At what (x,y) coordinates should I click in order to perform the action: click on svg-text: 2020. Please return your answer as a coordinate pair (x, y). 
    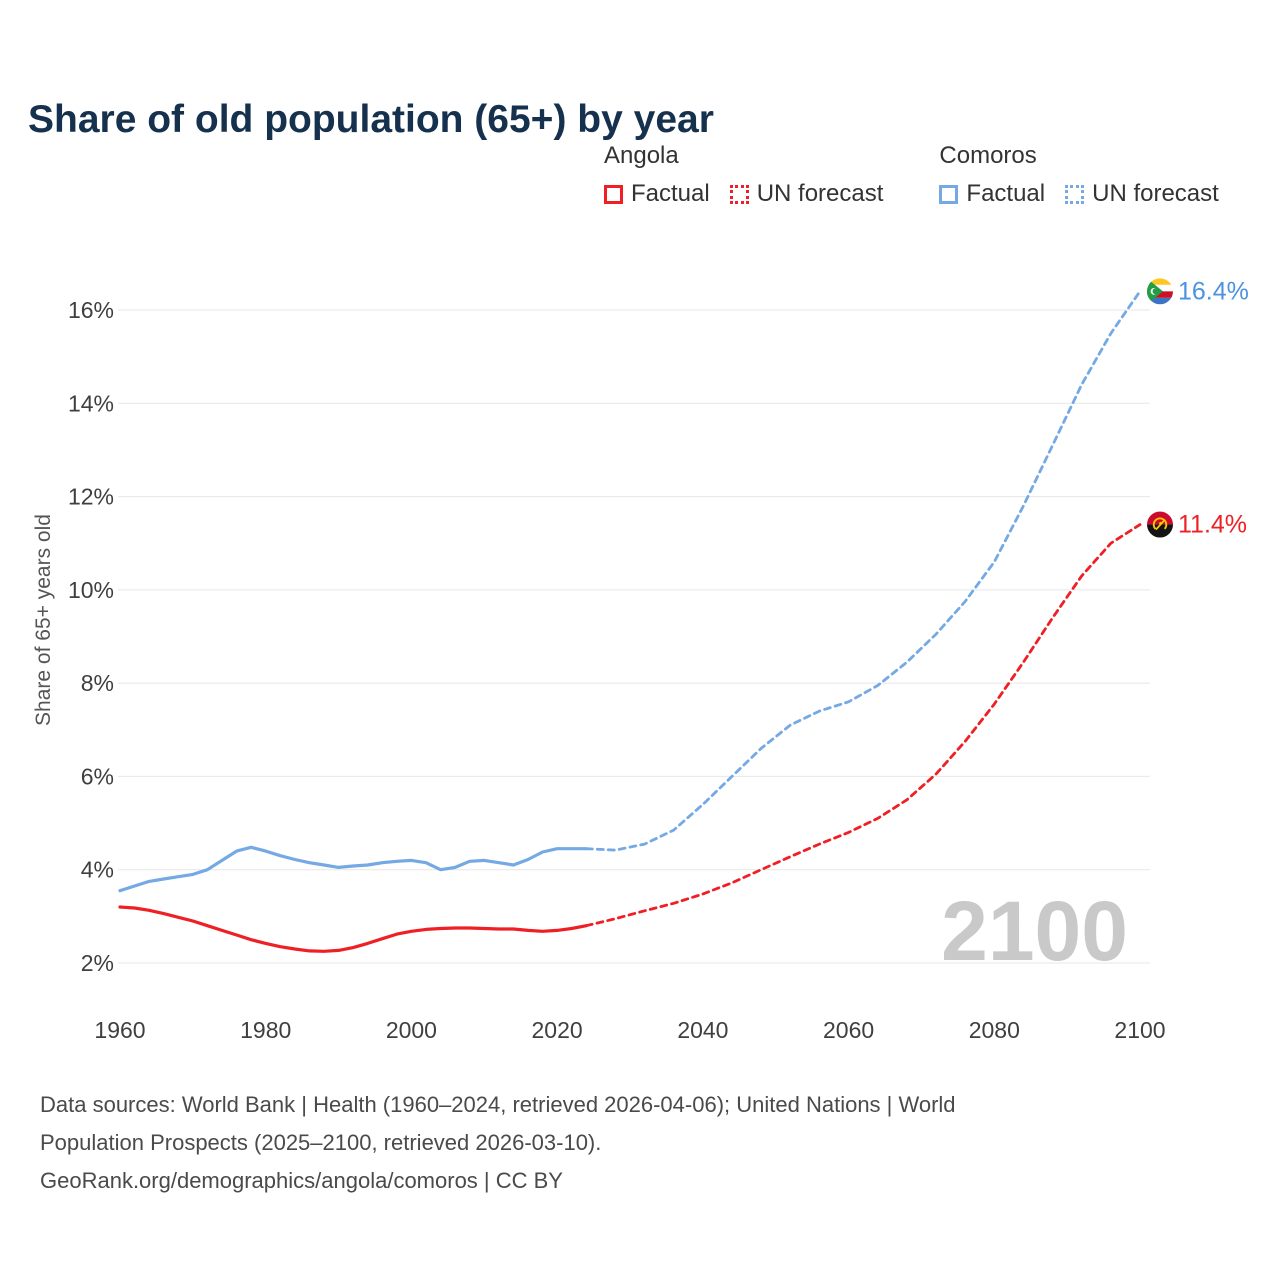
    Looking at the image, I should click on (557, 1030).